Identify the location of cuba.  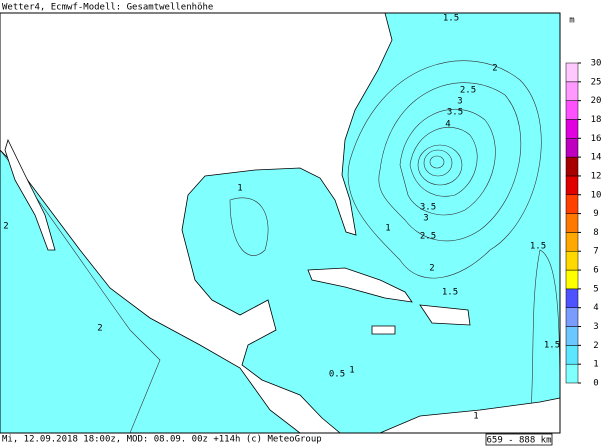
(360, 285).